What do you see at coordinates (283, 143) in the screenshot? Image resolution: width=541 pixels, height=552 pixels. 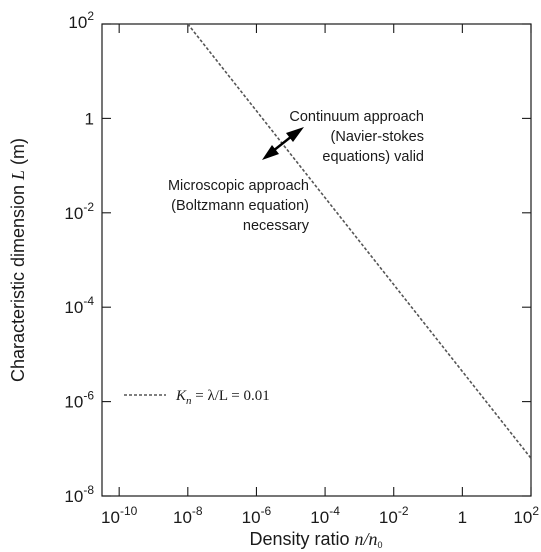 I see `region-boundary-arrow` at bounding box center [283, 143].